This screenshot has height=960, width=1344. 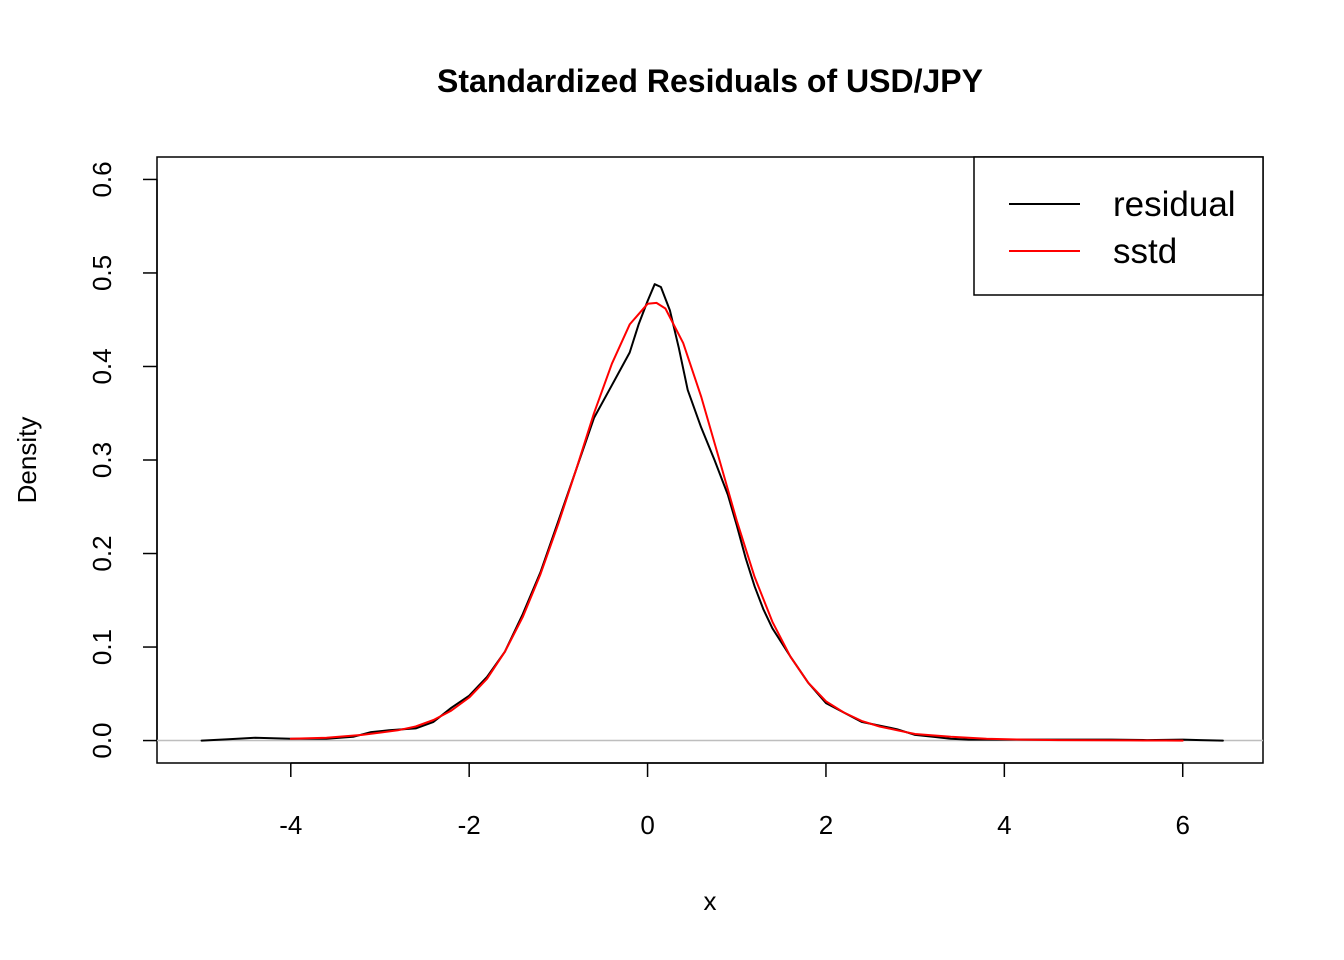 What do you see at coordinates (27, 460) in the screenshot?
I see `y-axis-label: Density` at bounding box center [27, 460].